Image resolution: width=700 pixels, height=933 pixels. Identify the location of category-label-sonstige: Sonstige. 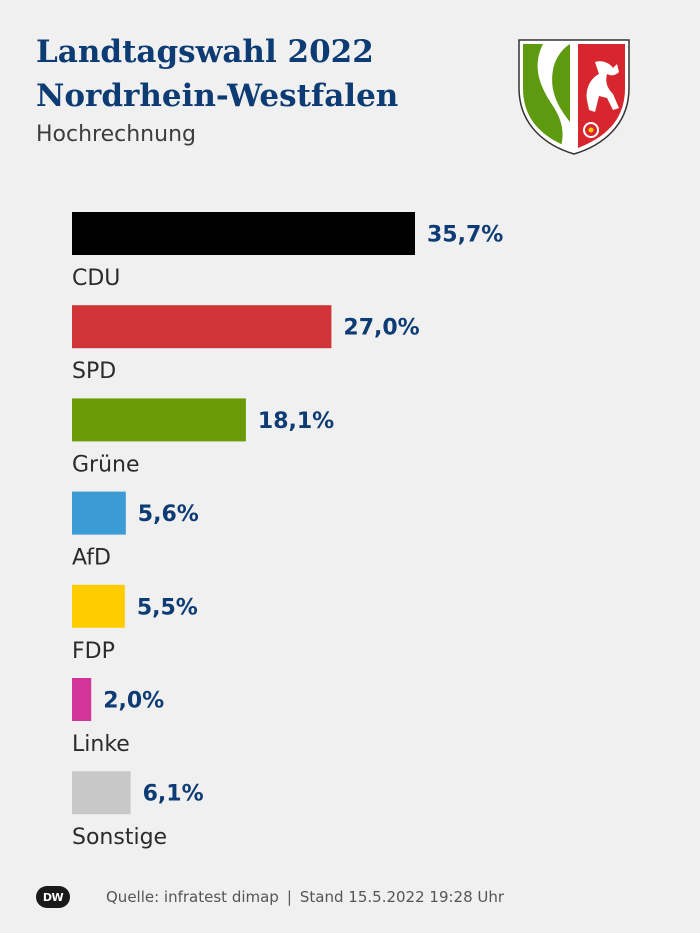
(119, 837).